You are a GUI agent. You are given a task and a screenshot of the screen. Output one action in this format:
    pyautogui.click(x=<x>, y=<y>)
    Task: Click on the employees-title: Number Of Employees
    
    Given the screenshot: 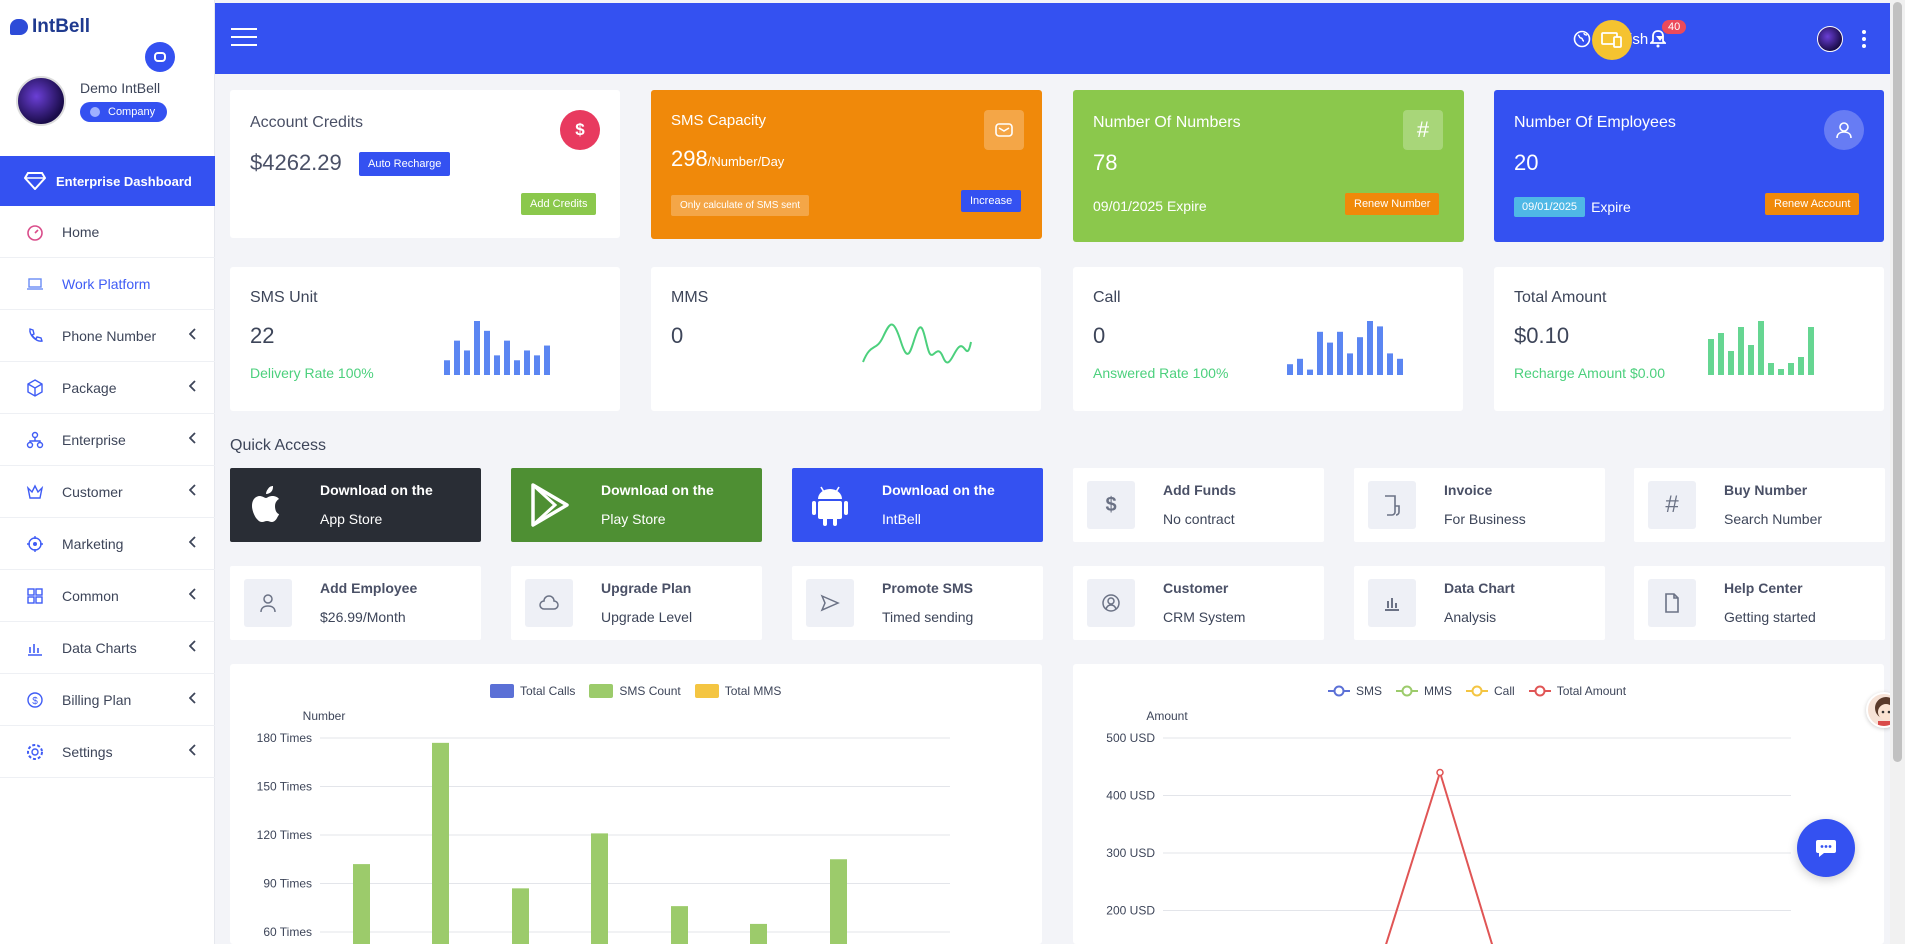 What is the action you would take?
    pyautogui.click(x=1595, y=122)
    